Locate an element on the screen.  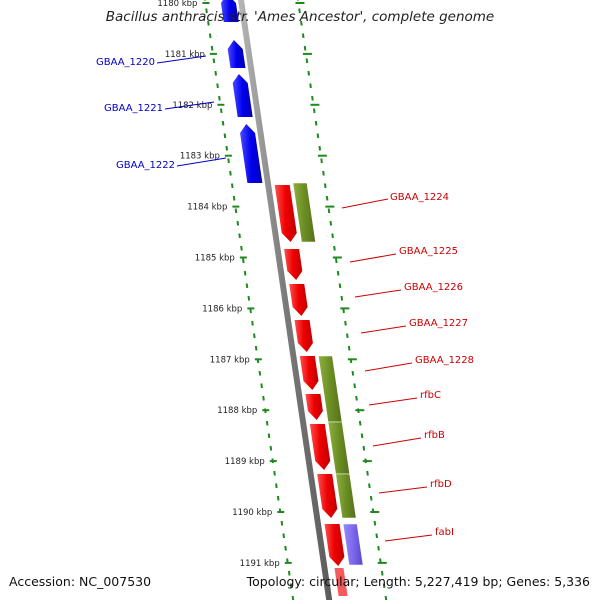
gene-label-gbaa_1228: GBAA_1228 is located at coordinates (444, 360).